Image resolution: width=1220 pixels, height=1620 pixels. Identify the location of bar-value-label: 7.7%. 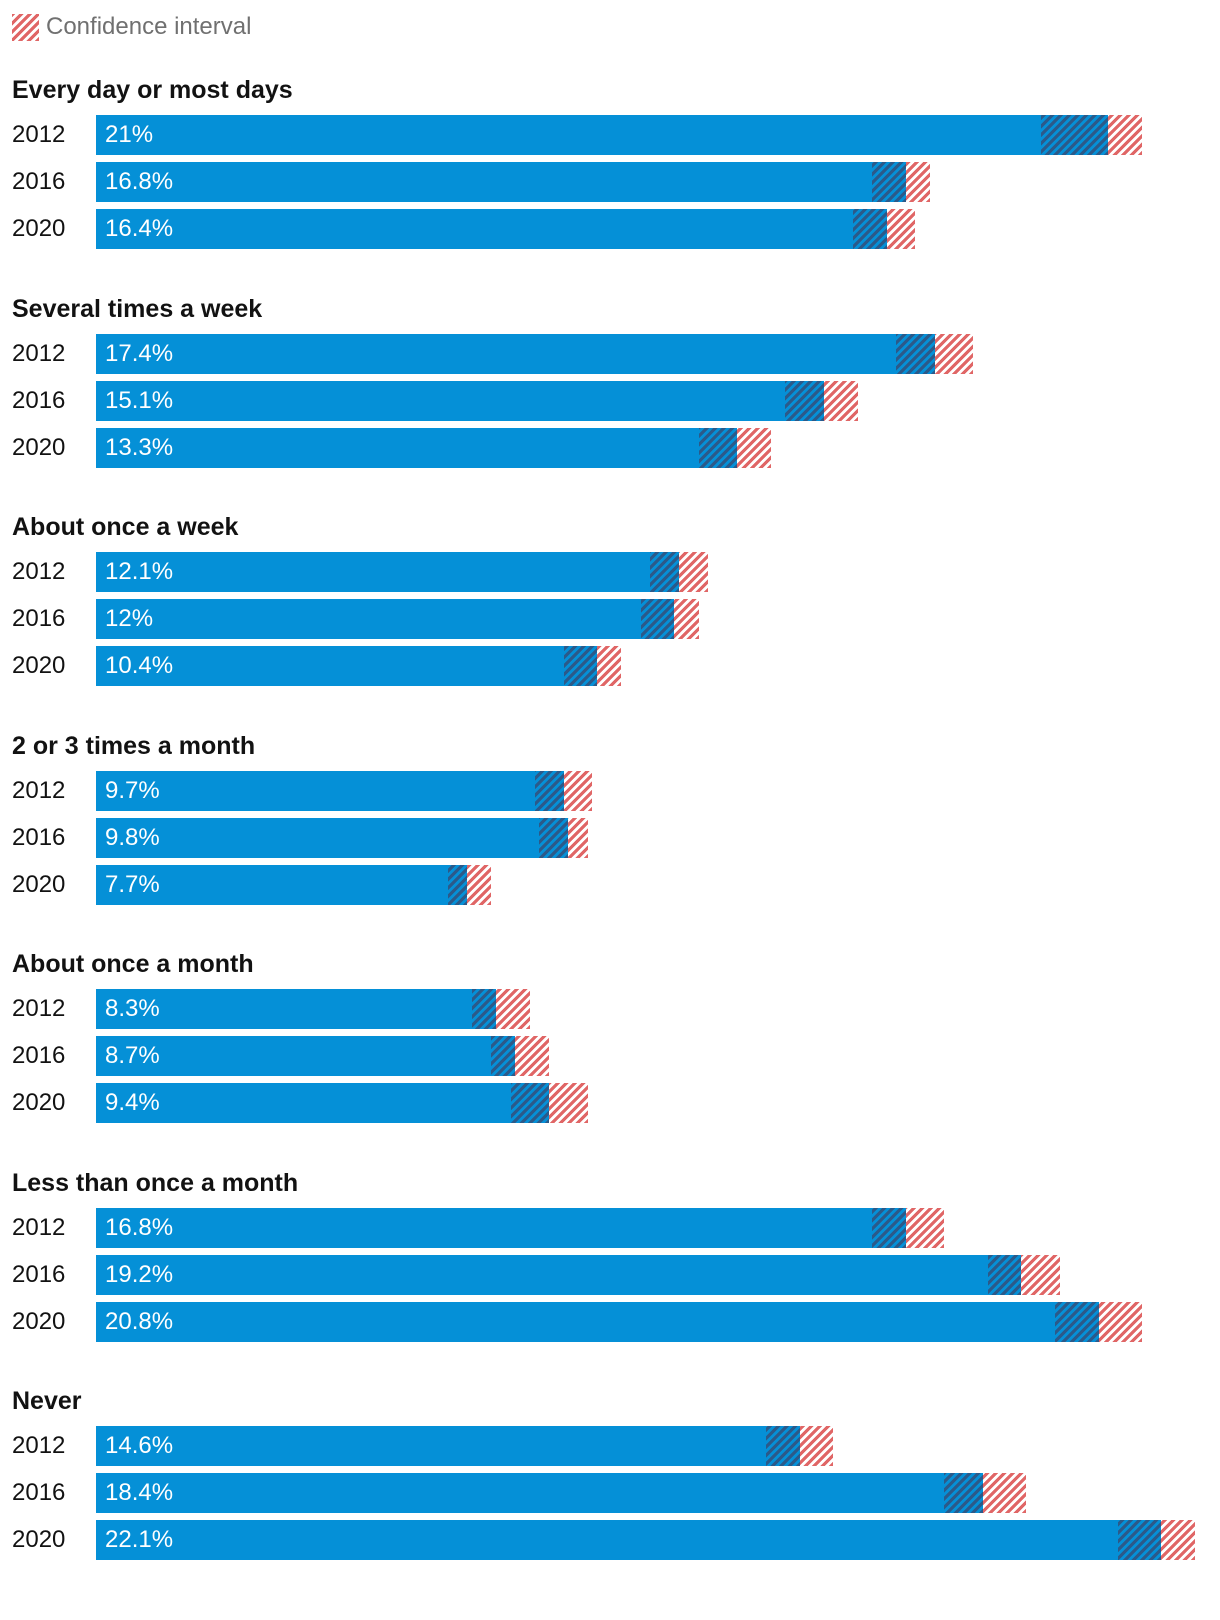
(132, 884).